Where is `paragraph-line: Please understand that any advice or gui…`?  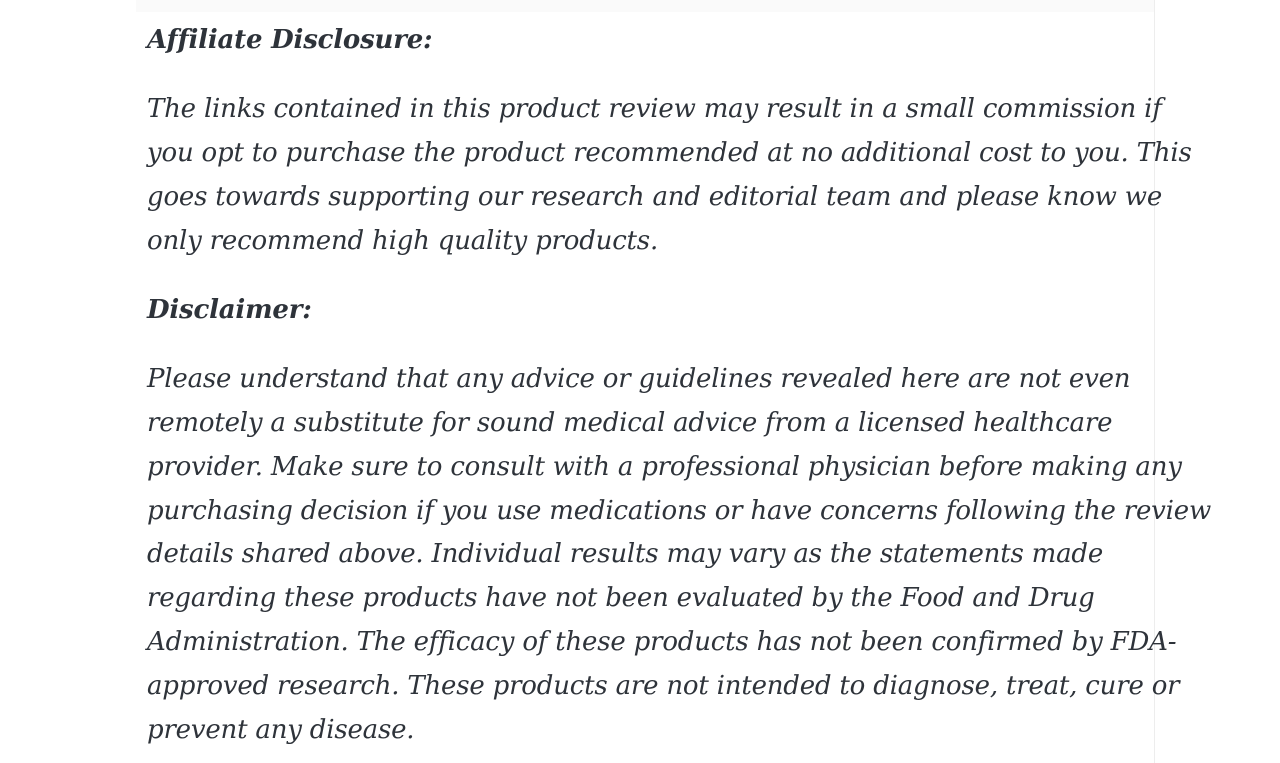 paragraph-line: Please understand that any advice or gui… is located at coordinates (639, 379).